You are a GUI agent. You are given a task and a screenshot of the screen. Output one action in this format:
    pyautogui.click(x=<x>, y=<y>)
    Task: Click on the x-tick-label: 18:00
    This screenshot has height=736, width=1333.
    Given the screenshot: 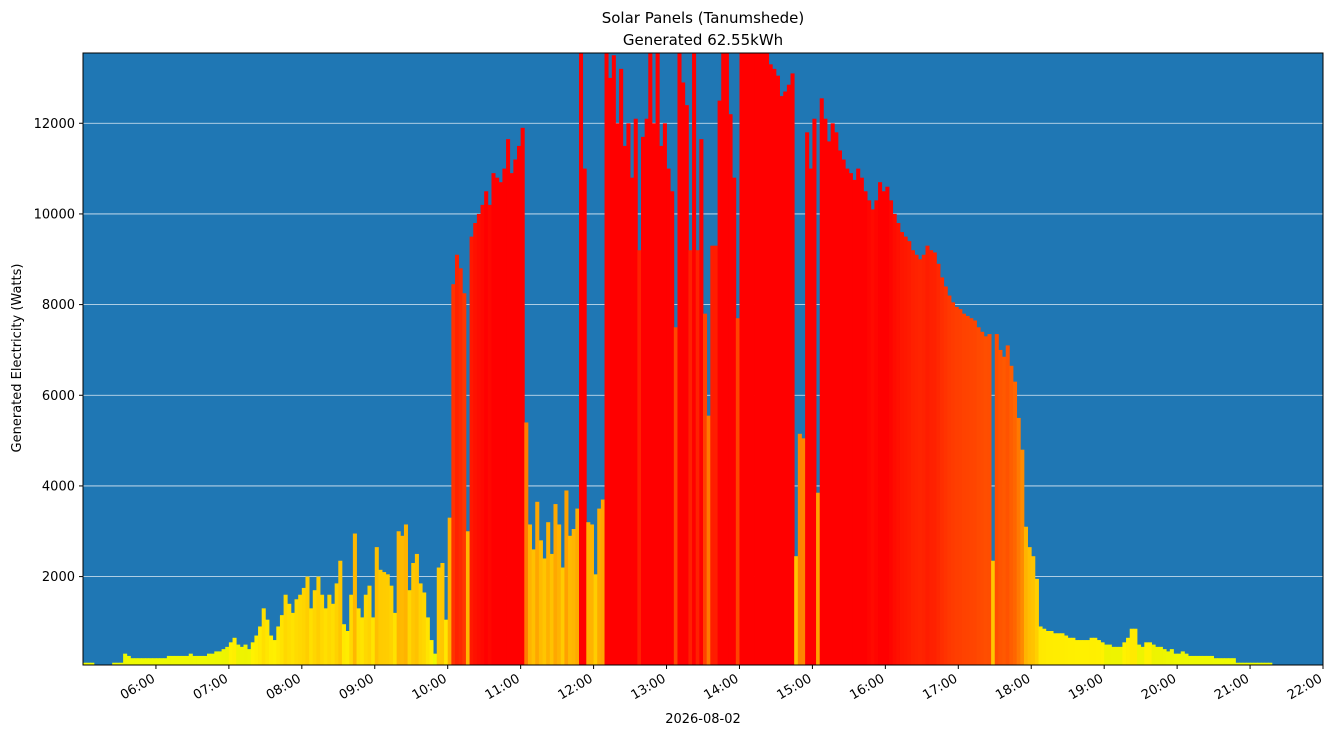 What is the action you would take?
    pyautogui.click(x=1013, y=687)
    